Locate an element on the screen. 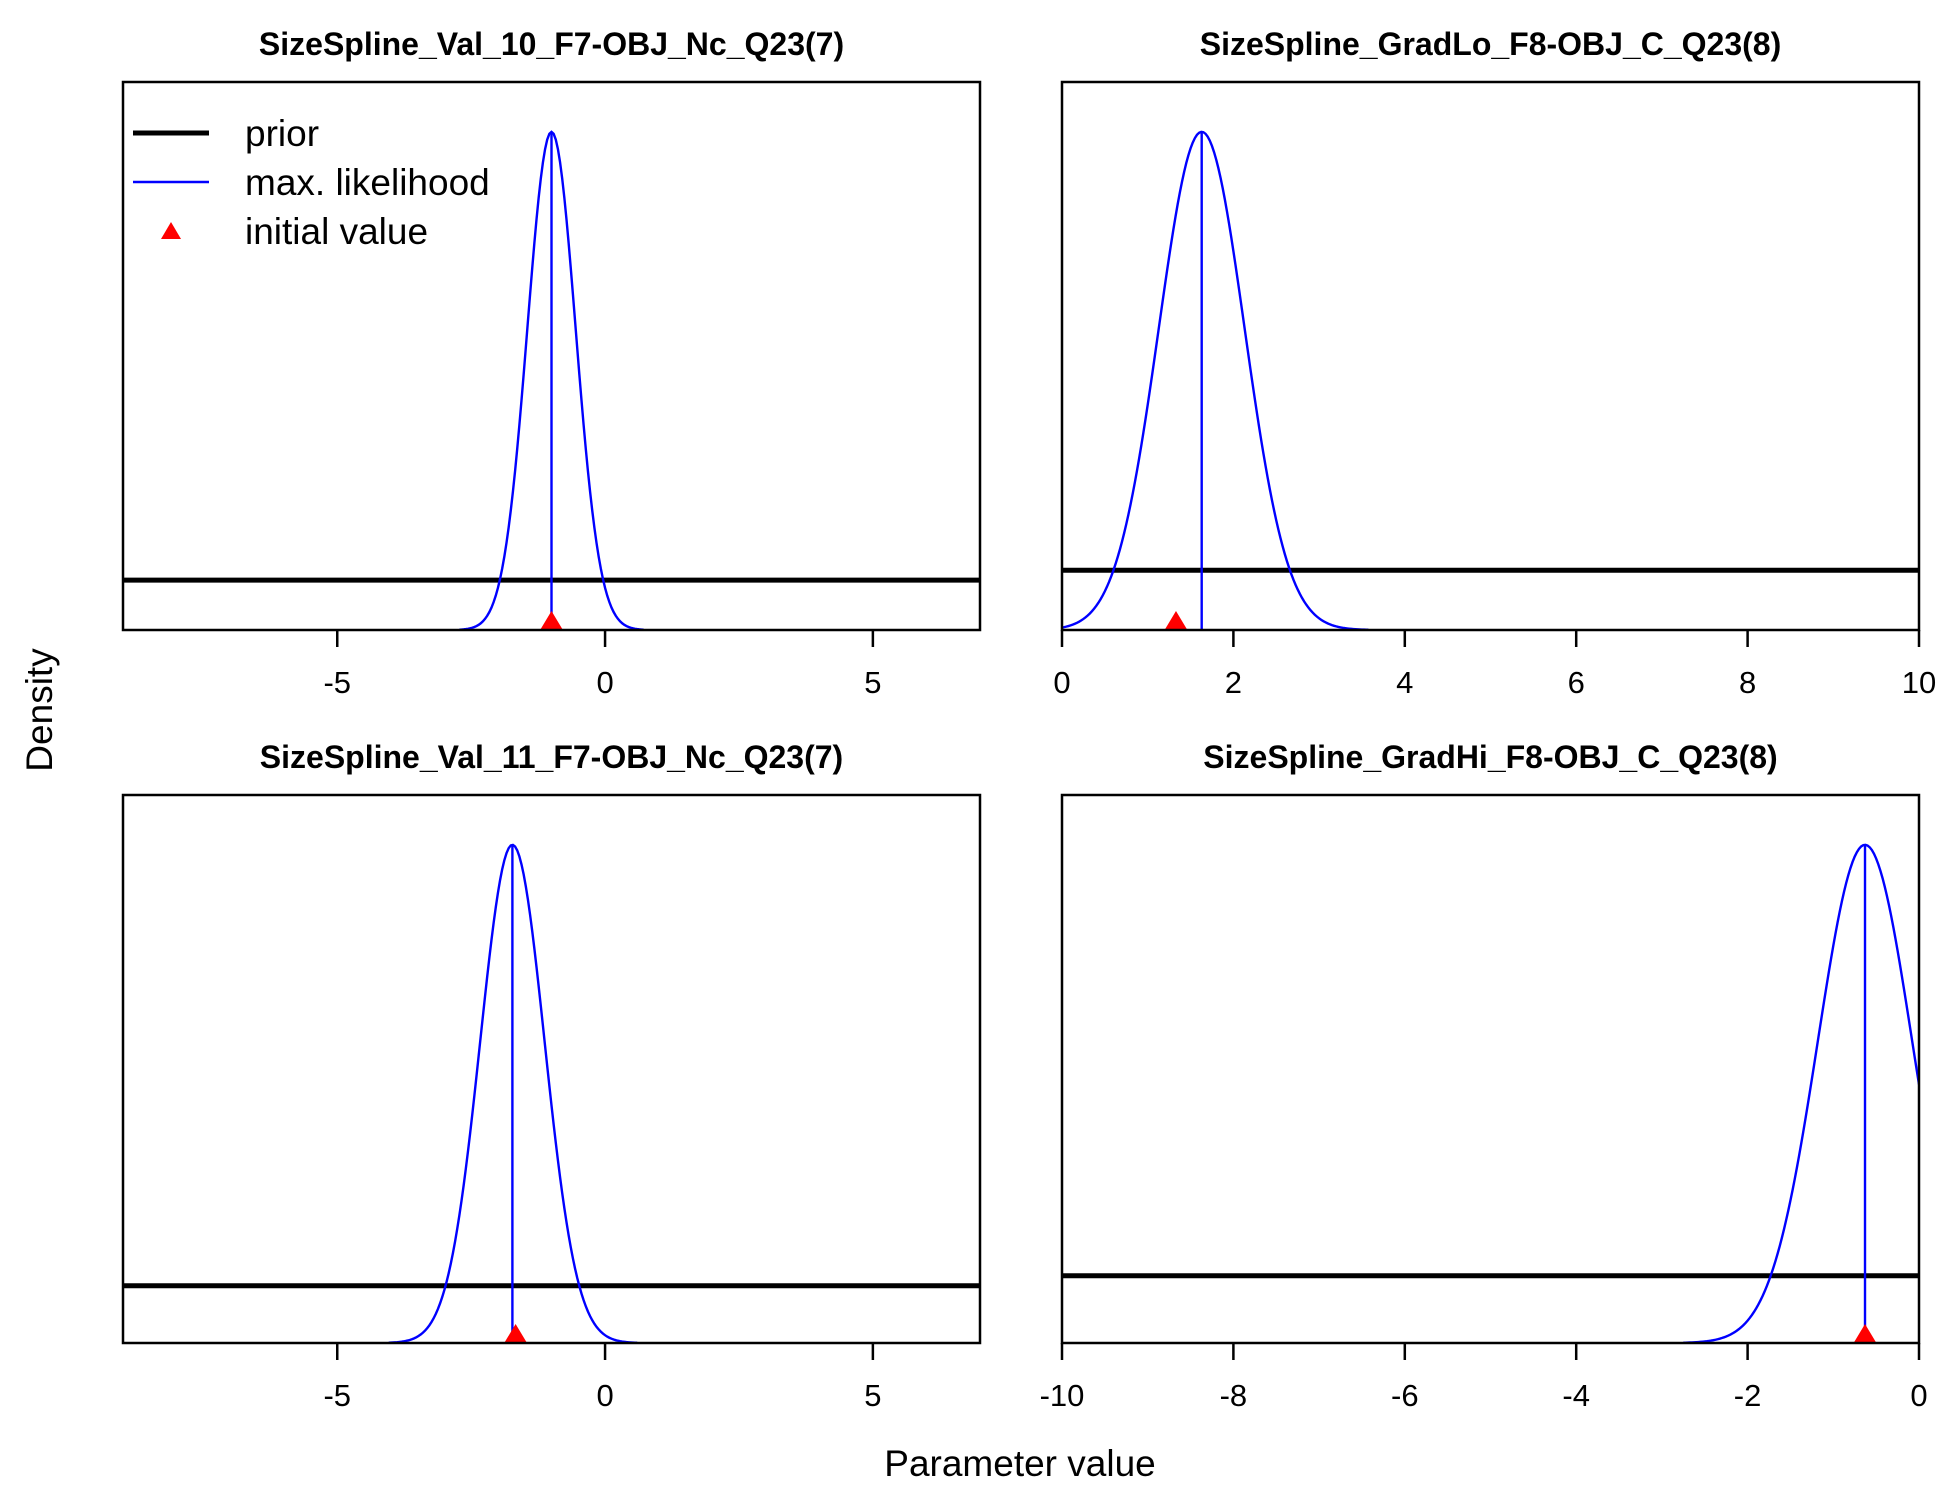 The image size is (1950, 1500). legend: prior max. likelihood initial value is located at coordinates (311, 182).